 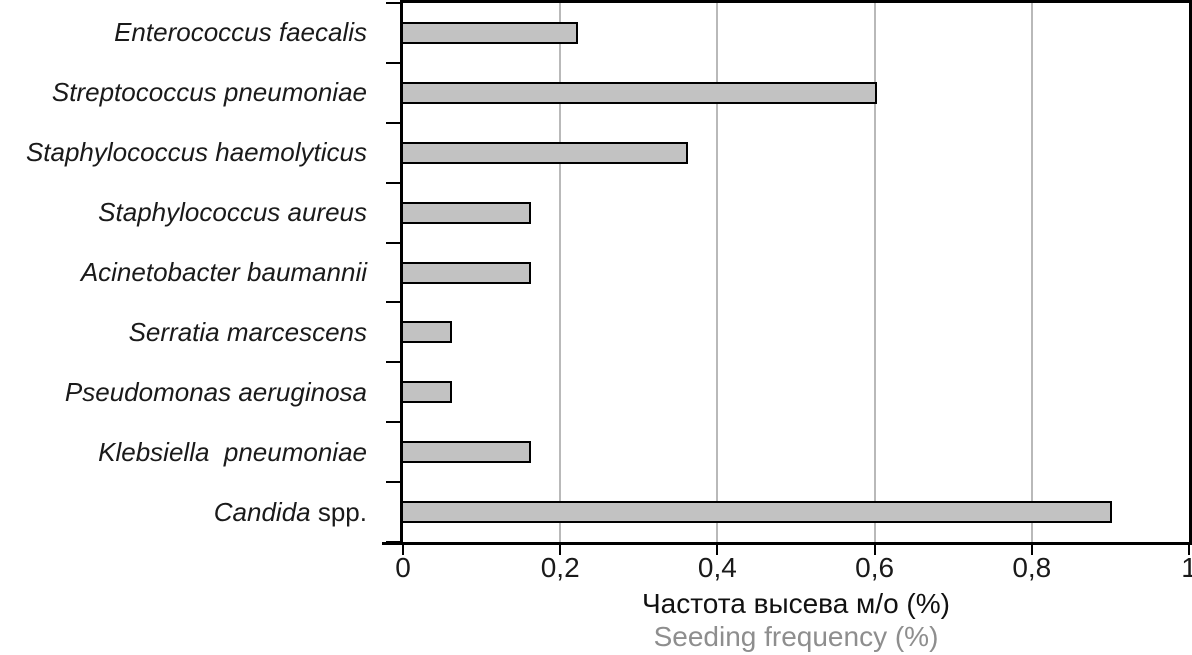 What do you see at coordinates (209, 92) in the screenshot?
I see `category-label-text: Streptococcus pneumoniae` at bounding box center [209, 92].